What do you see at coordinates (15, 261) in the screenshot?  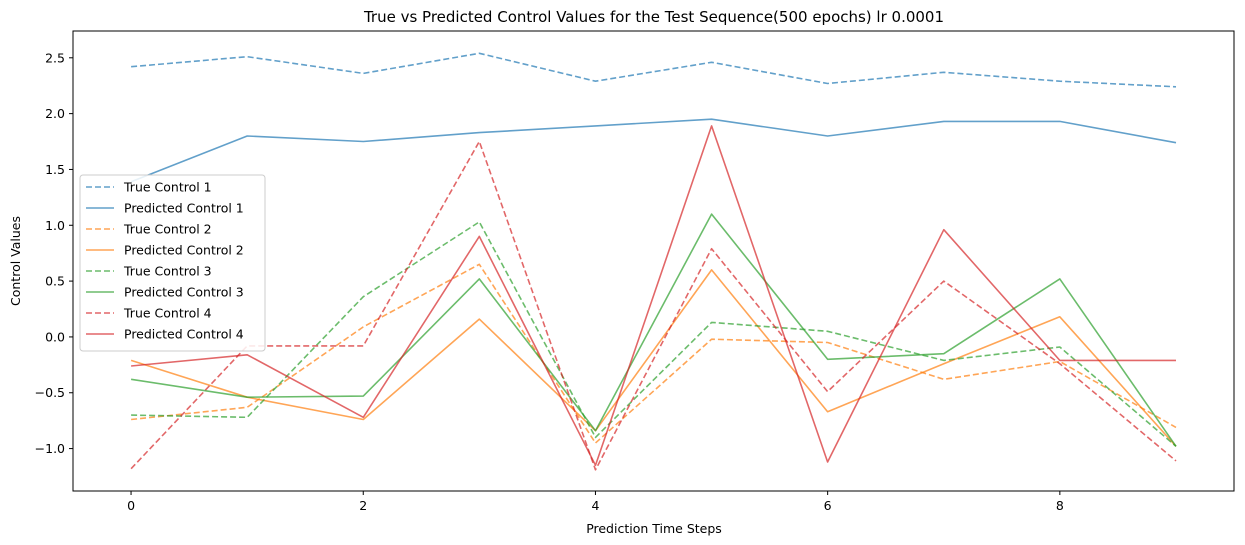 I see `y-axis-label: Control Values` at bounding box center [15, 261].